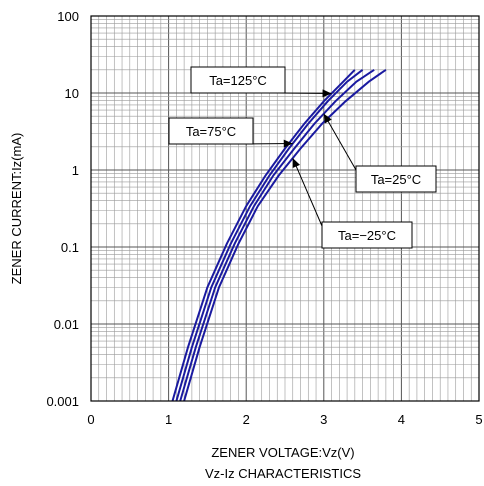 The height and width of the screenshot is (486, 484). What do you see at coordinates (478, 419) in the screenshot?
I see `x-tick-label: 5` at bounding box center [478, 419].